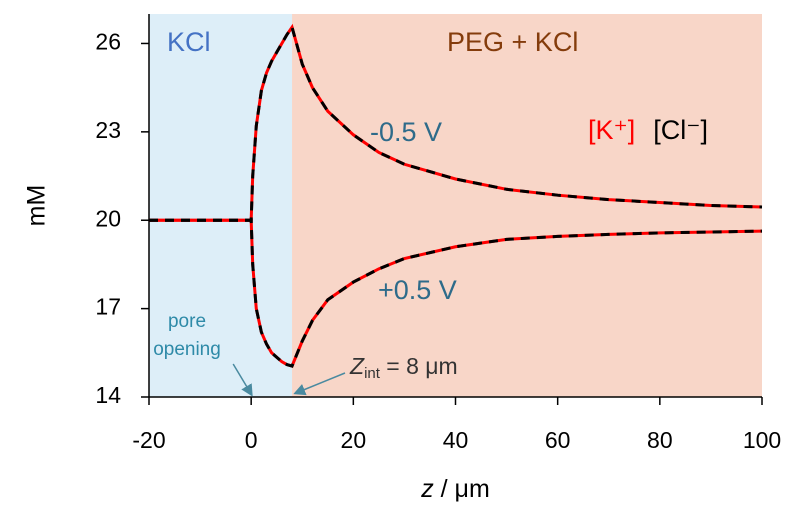 The width and height of the screenshot is (791, 506). Describe the element at coordinates (108, 130) in the screenshot. I see `y-tick-label: 23` at that location.